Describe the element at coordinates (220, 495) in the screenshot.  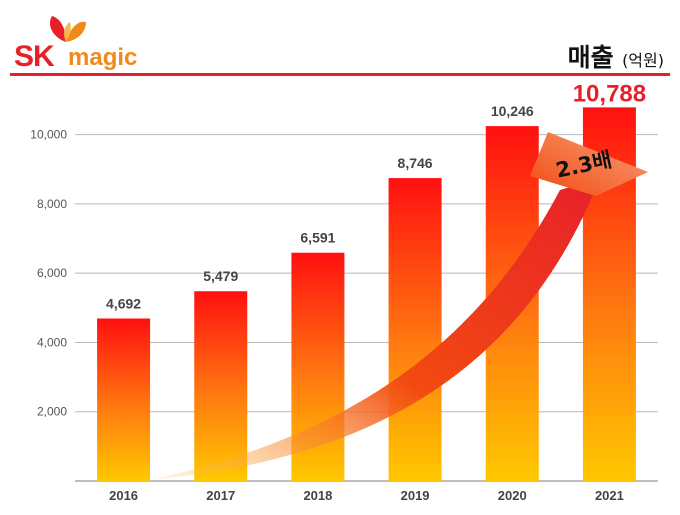
I see `x-tick-label: 2017` at that location.